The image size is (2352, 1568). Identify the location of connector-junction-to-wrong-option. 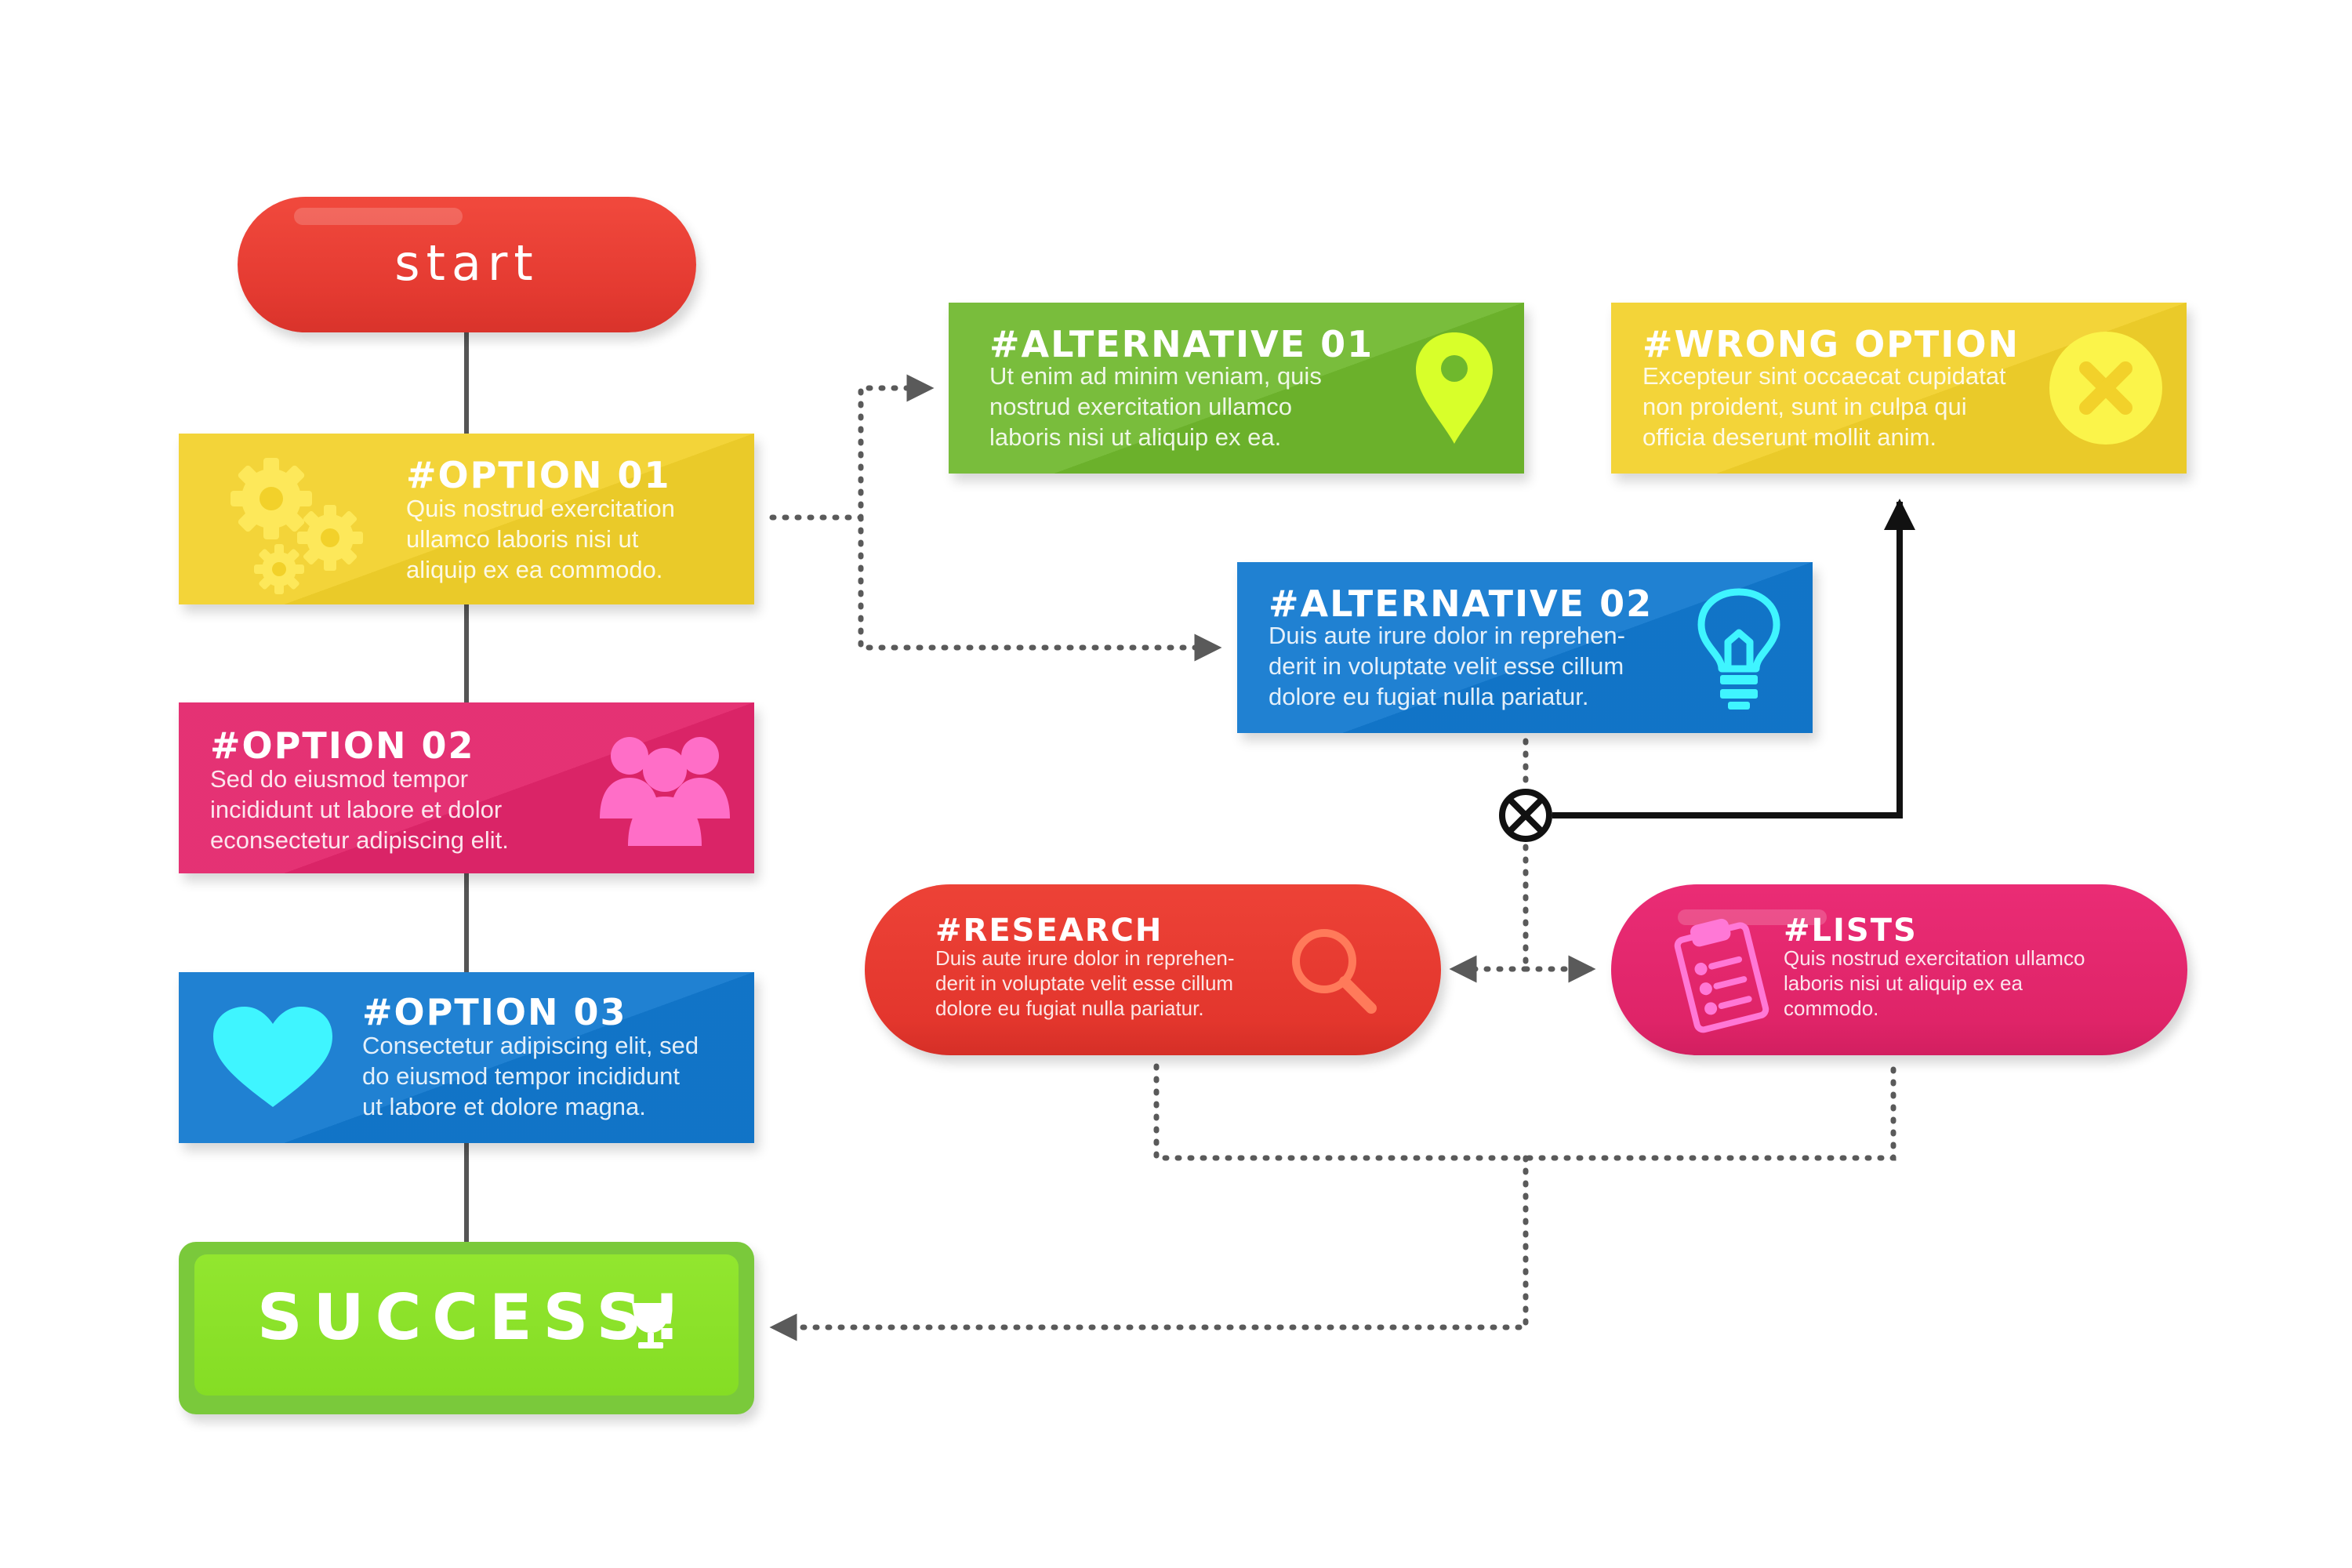
(1734, 658).